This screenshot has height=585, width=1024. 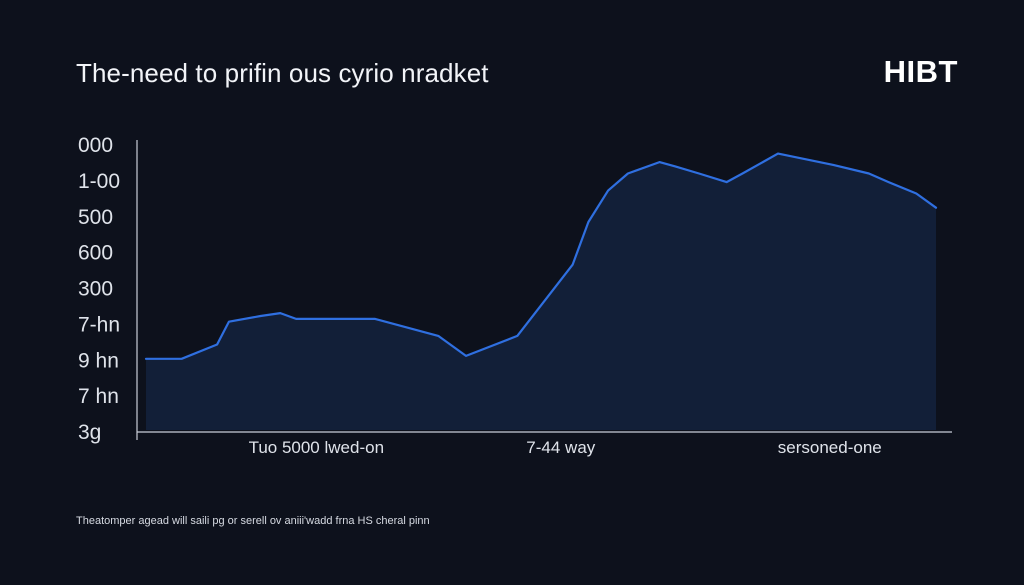 I want to click on x-tick-label: 7-44 way, so click(x=560, y=447).